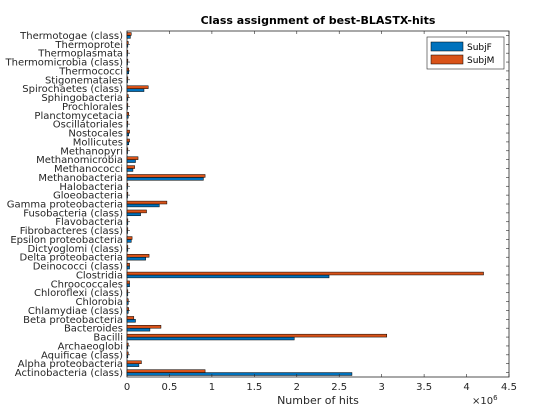 Image resolution: width=560 pixels, height=420 pixels. Describe the element at coordinates (127, 60) in the screenshot. I see `bar-subjm-thermomicrobia-class` at that location.